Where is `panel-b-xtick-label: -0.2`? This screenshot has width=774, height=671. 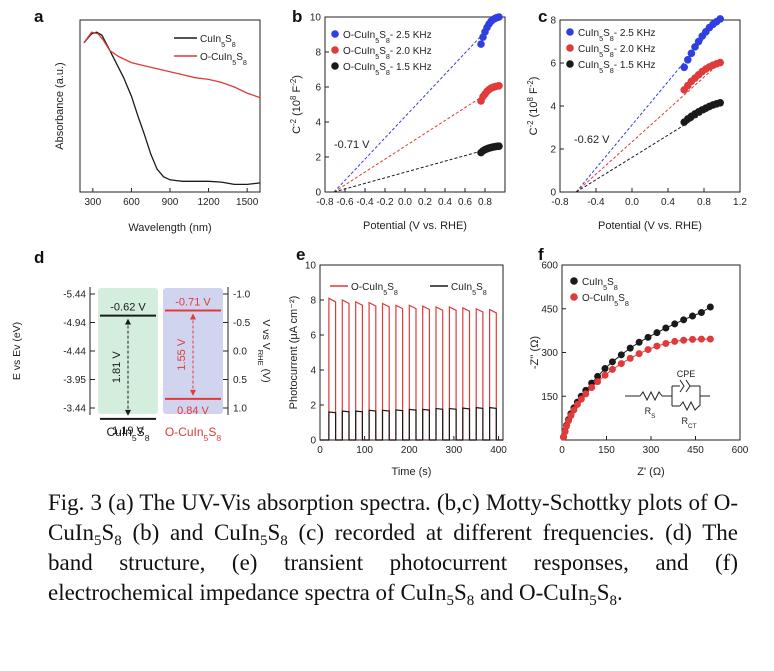
panel-b-xtick-label: -0.2 is located at coordinates (385, 202).